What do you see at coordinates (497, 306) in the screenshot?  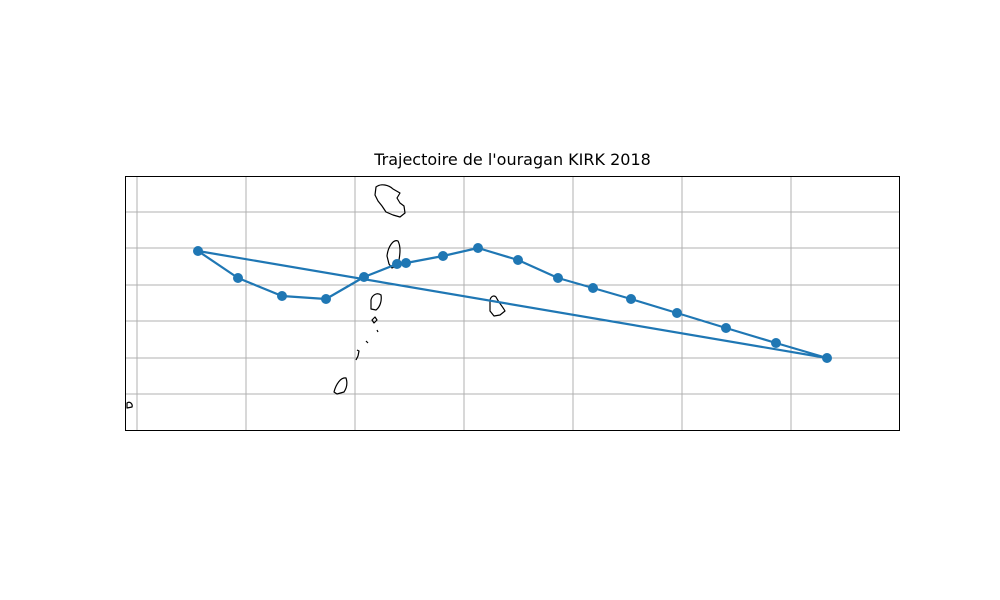 I see `island-barbade` at bounding box center [497, 306].